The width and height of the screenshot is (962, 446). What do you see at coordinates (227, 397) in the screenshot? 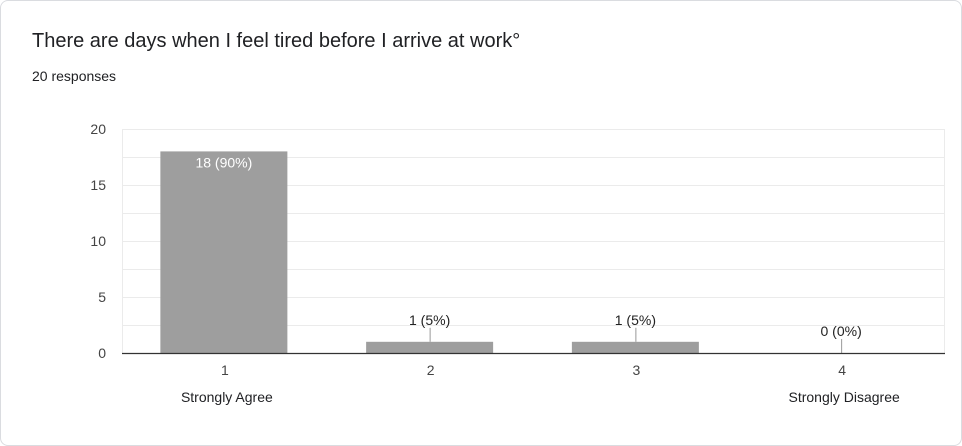
I see `category-description: Strongly Agree` at bounding box center [227, 397].